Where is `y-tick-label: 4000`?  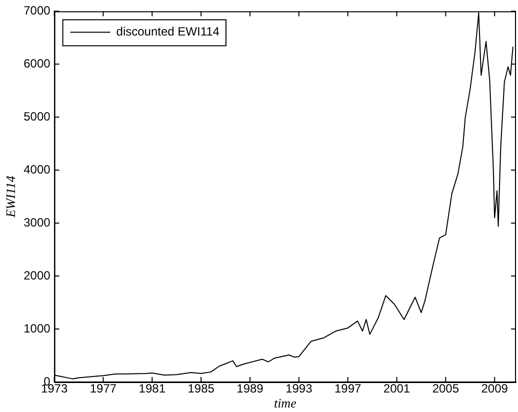
y-tick-label: 4000 is located at coordinates (37, 169).